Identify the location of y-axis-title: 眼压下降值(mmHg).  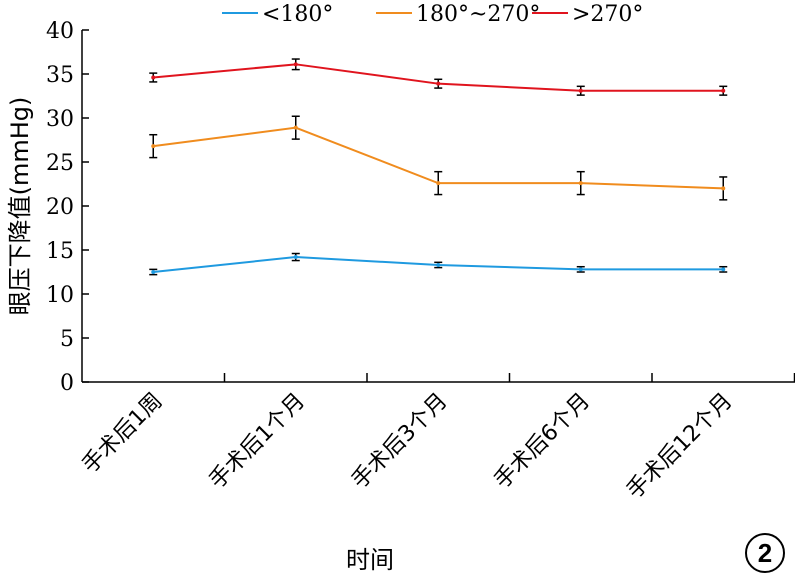
(20, 206).